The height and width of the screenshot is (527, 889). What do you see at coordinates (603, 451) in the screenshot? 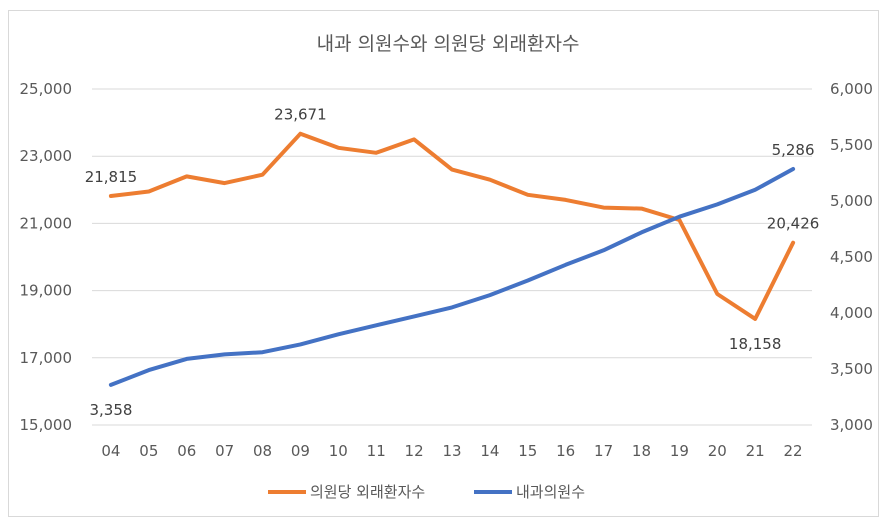
I see `x-tick-label: 17` at bounding box center [603, 451].